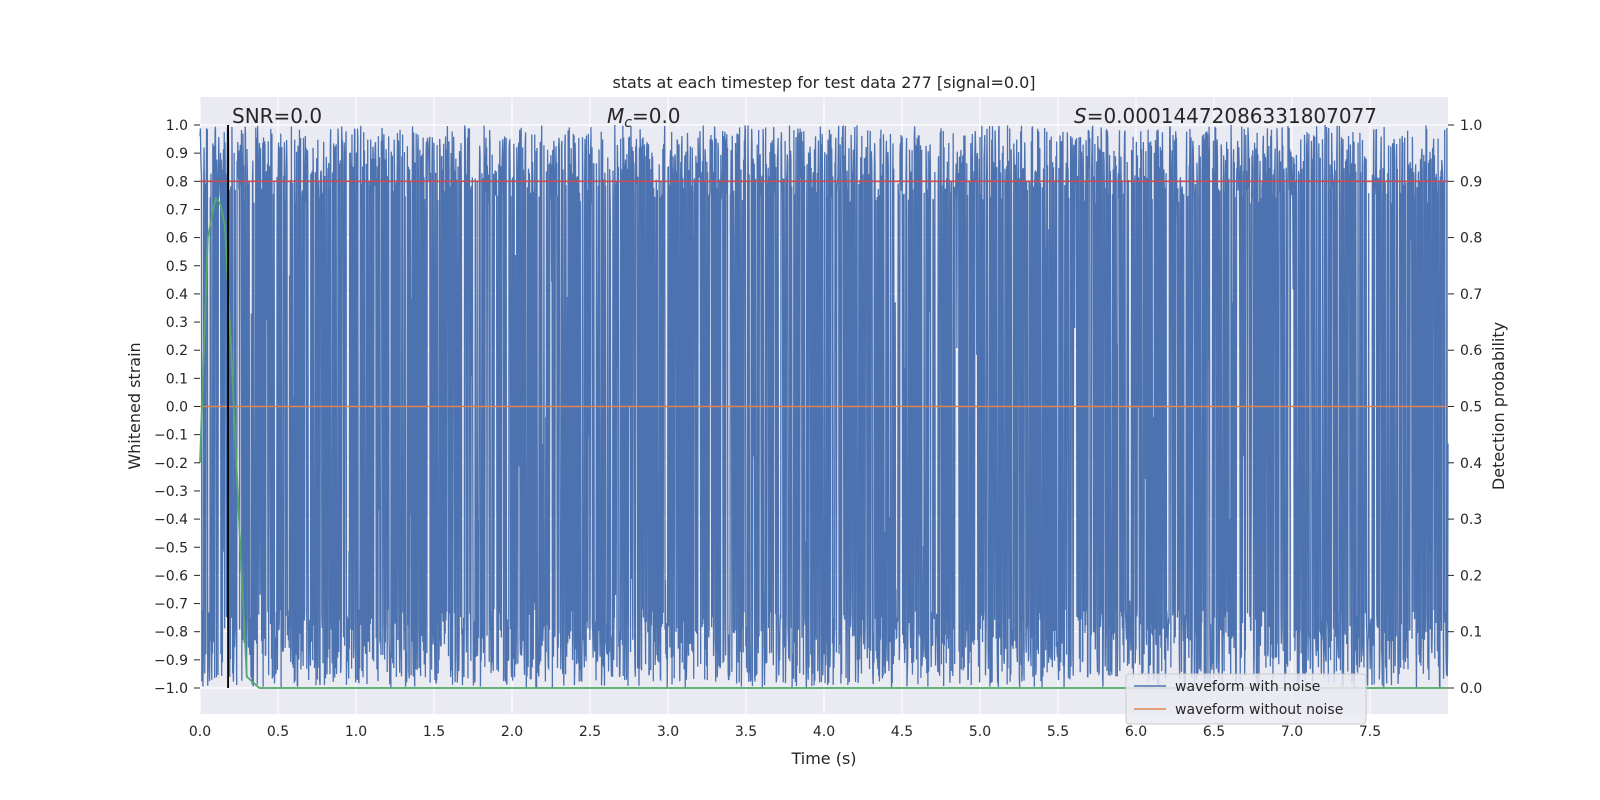 The height and width of the screenshot is (800, 1600). I want to click on y-left-tick-label: 0.0, so click(177, 408).